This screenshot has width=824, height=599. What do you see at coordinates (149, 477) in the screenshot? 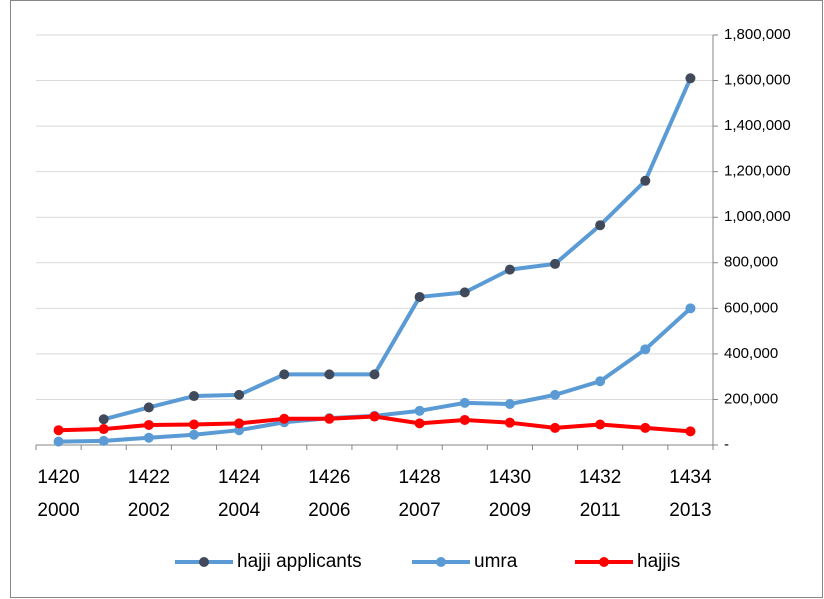
I see `x-tick-label: 1422` at bounding box center [149, 477].